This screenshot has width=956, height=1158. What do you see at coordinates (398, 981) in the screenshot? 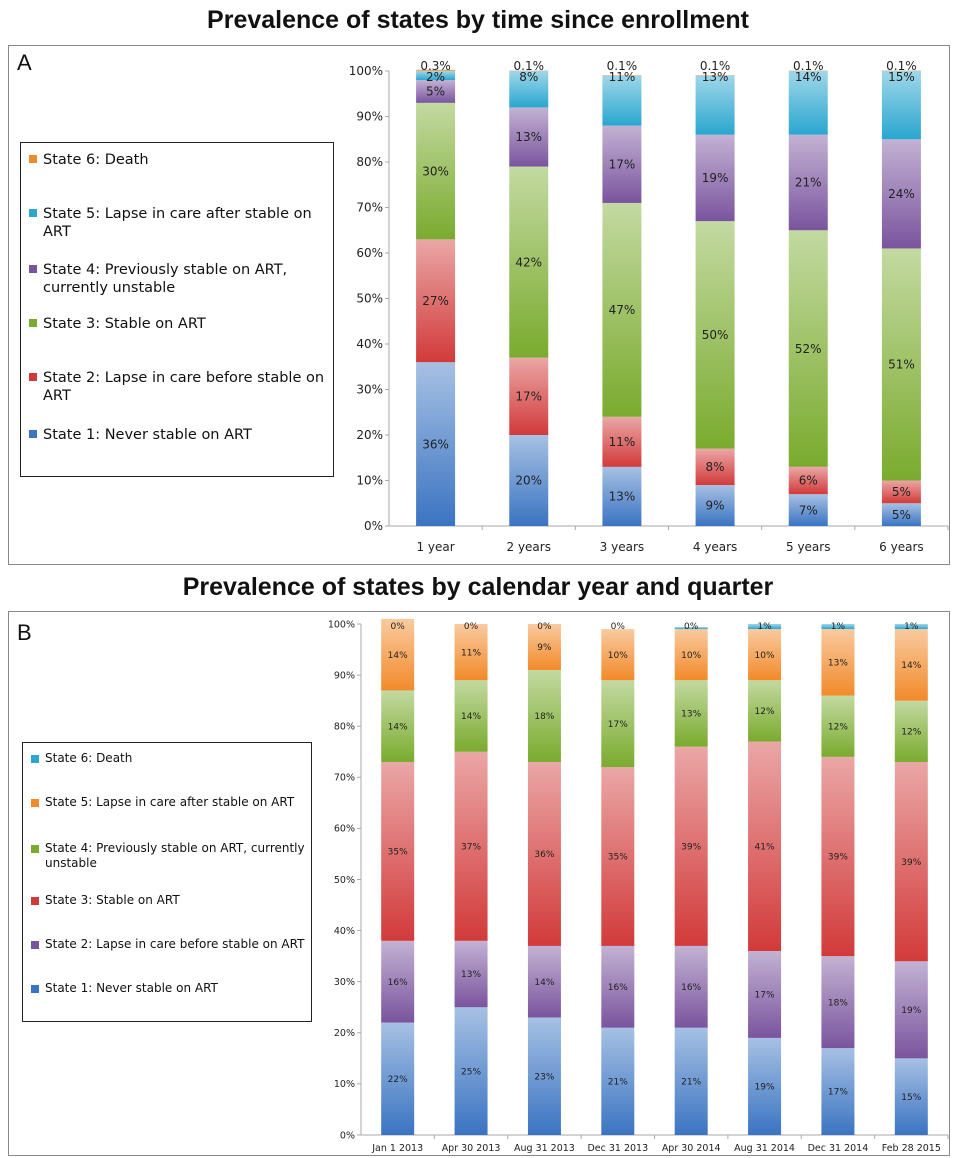
I see `bar-segment-state-2-jan-1-2013` at bounding box center [398, 981].